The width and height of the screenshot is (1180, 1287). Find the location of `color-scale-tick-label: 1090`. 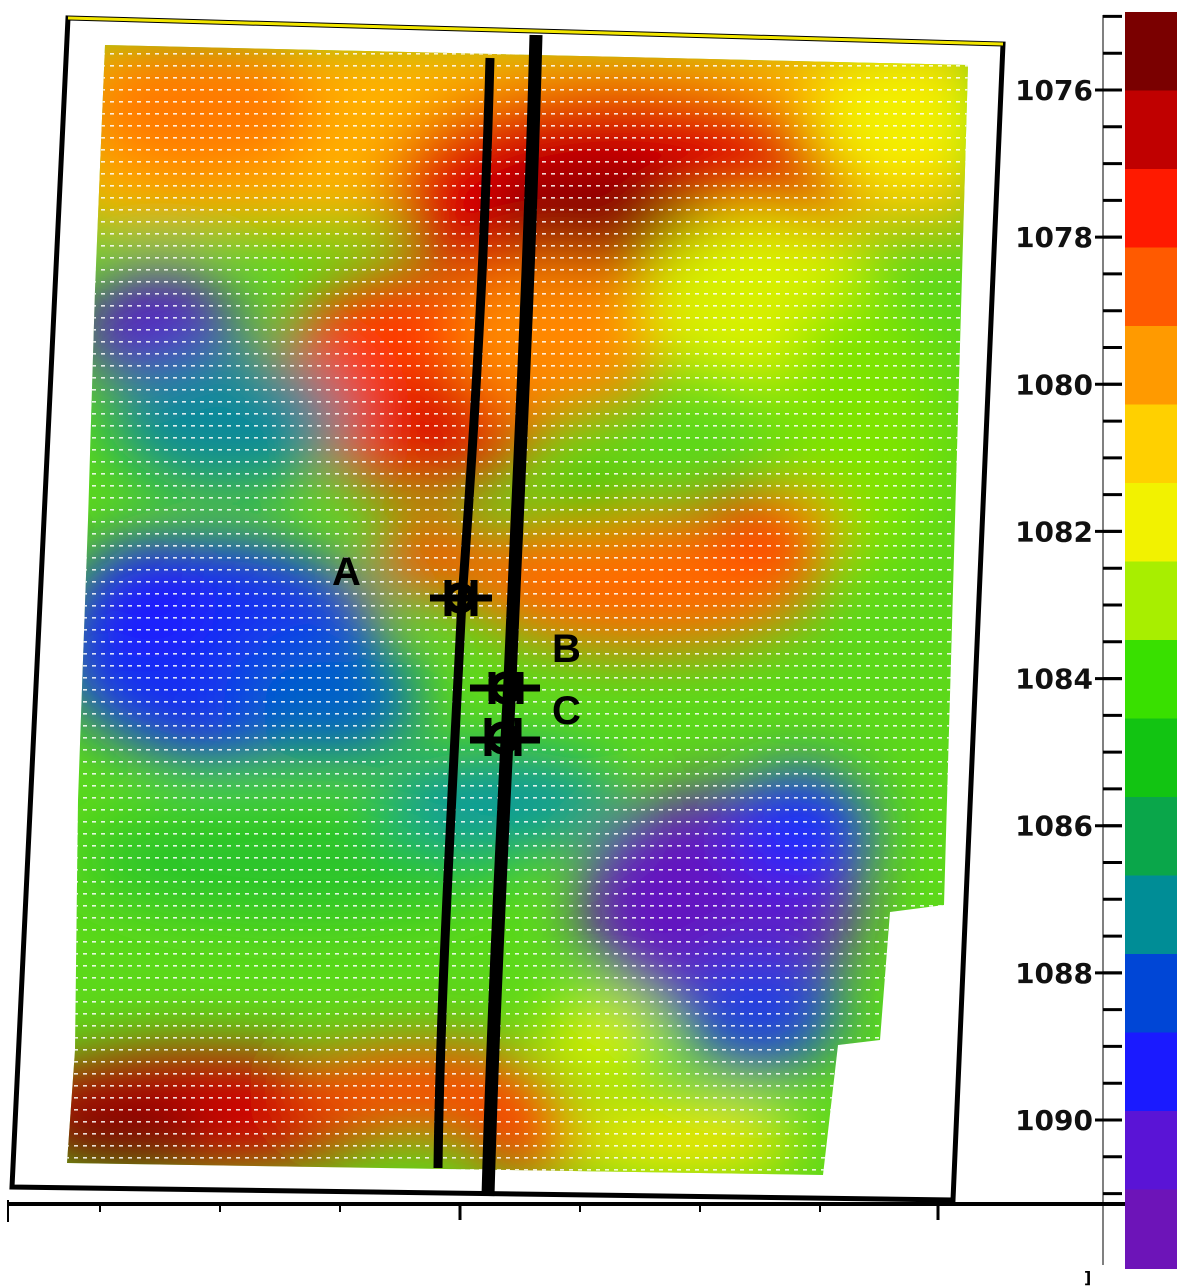

color-scale-tick-label: 1090 is located at coordinates (1054, 1120).